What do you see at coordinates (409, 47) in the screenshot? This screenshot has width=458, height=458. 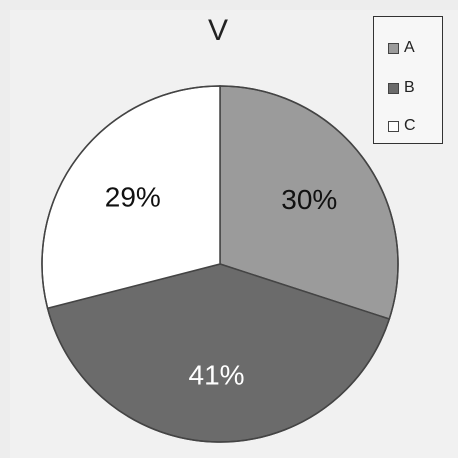 I see `legend-label-a: A` at bounding box center [409, 47].